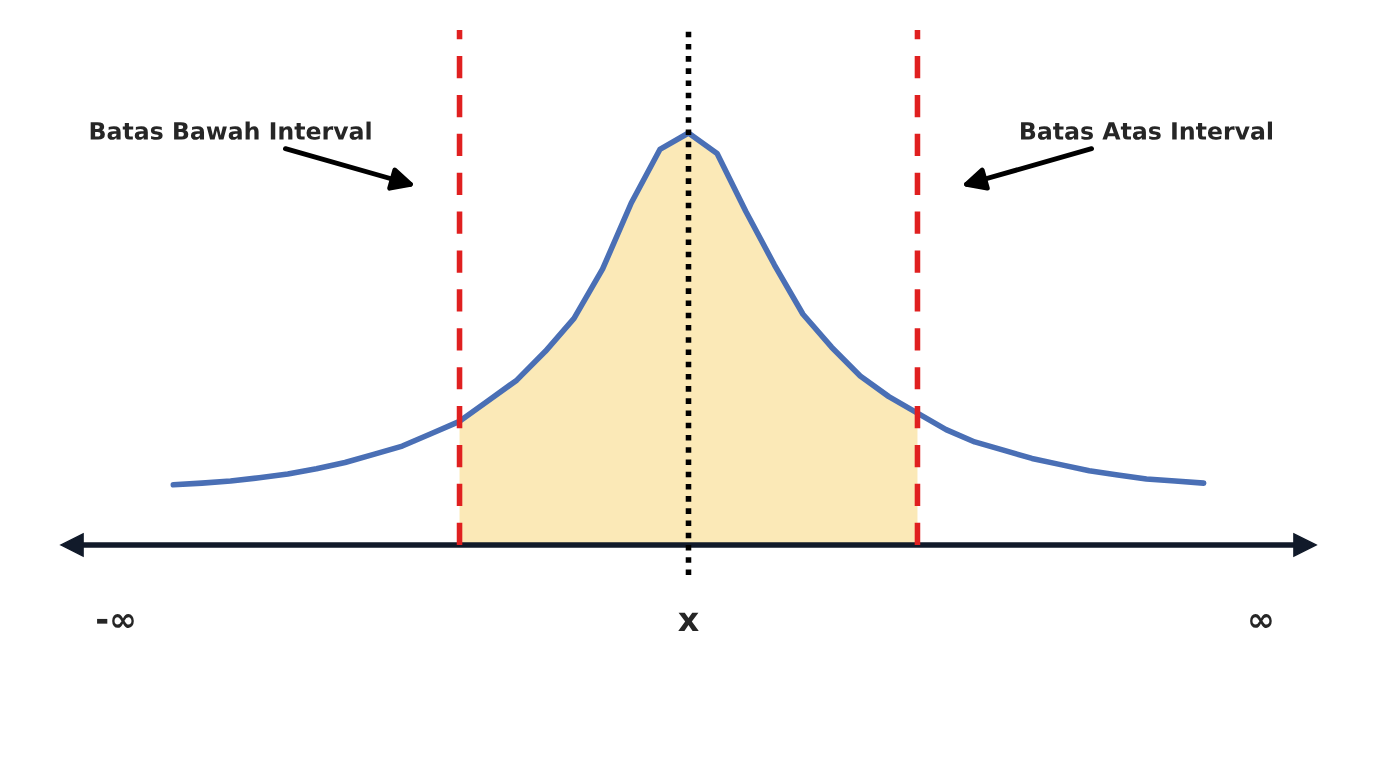 Image resolution: width=1376 pixels, height=768 pixels. I want to click on annotation: Batas Atas Interval, so click(1147, 130).